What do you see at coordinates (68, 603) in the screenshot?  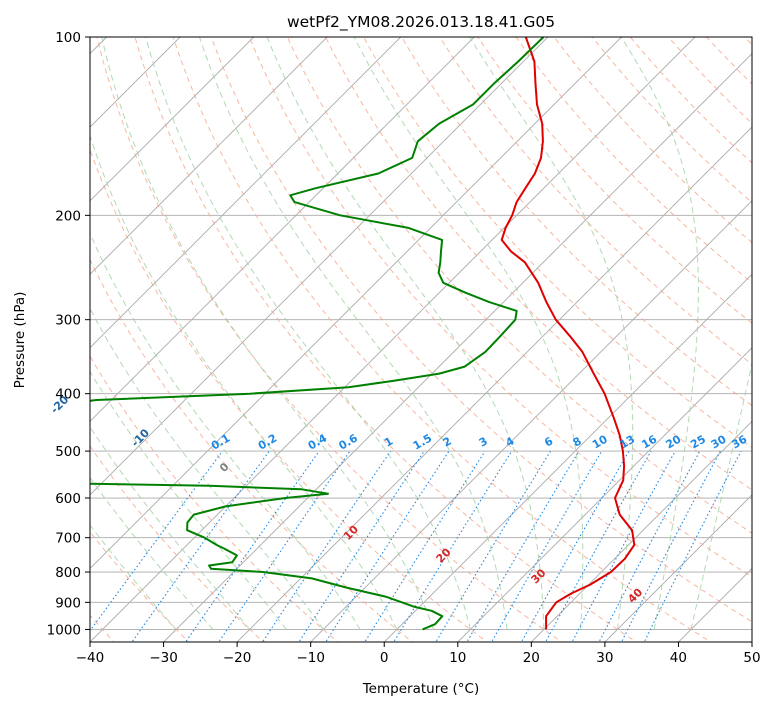 I see `y-tick-label: 900` at bounding box center [68, 603].